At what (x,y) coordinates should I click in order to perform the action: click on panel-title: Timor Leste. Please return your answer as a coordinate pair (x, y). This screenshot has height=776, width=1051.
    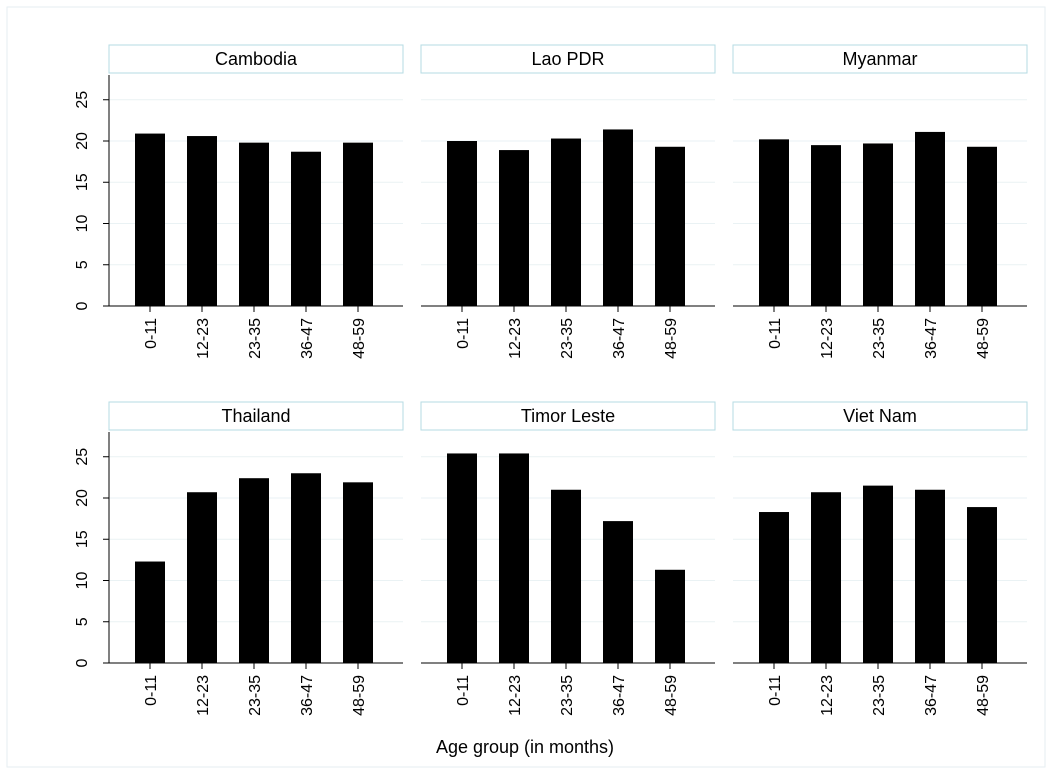
    Looking at the image, I should click on (568, 416).